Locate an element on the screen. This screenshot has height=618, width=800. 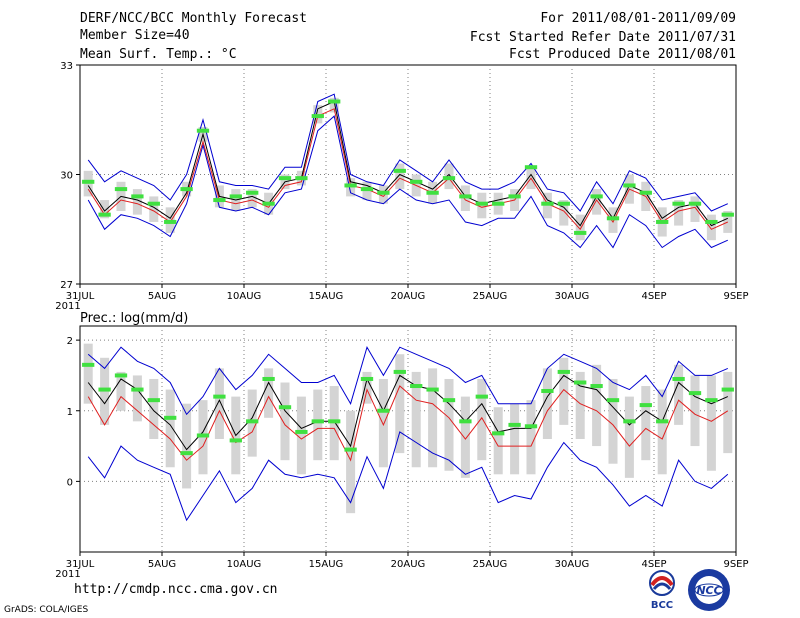
panel2-title: Prec.: log(mm/d) is located at coordinates (134, 318).